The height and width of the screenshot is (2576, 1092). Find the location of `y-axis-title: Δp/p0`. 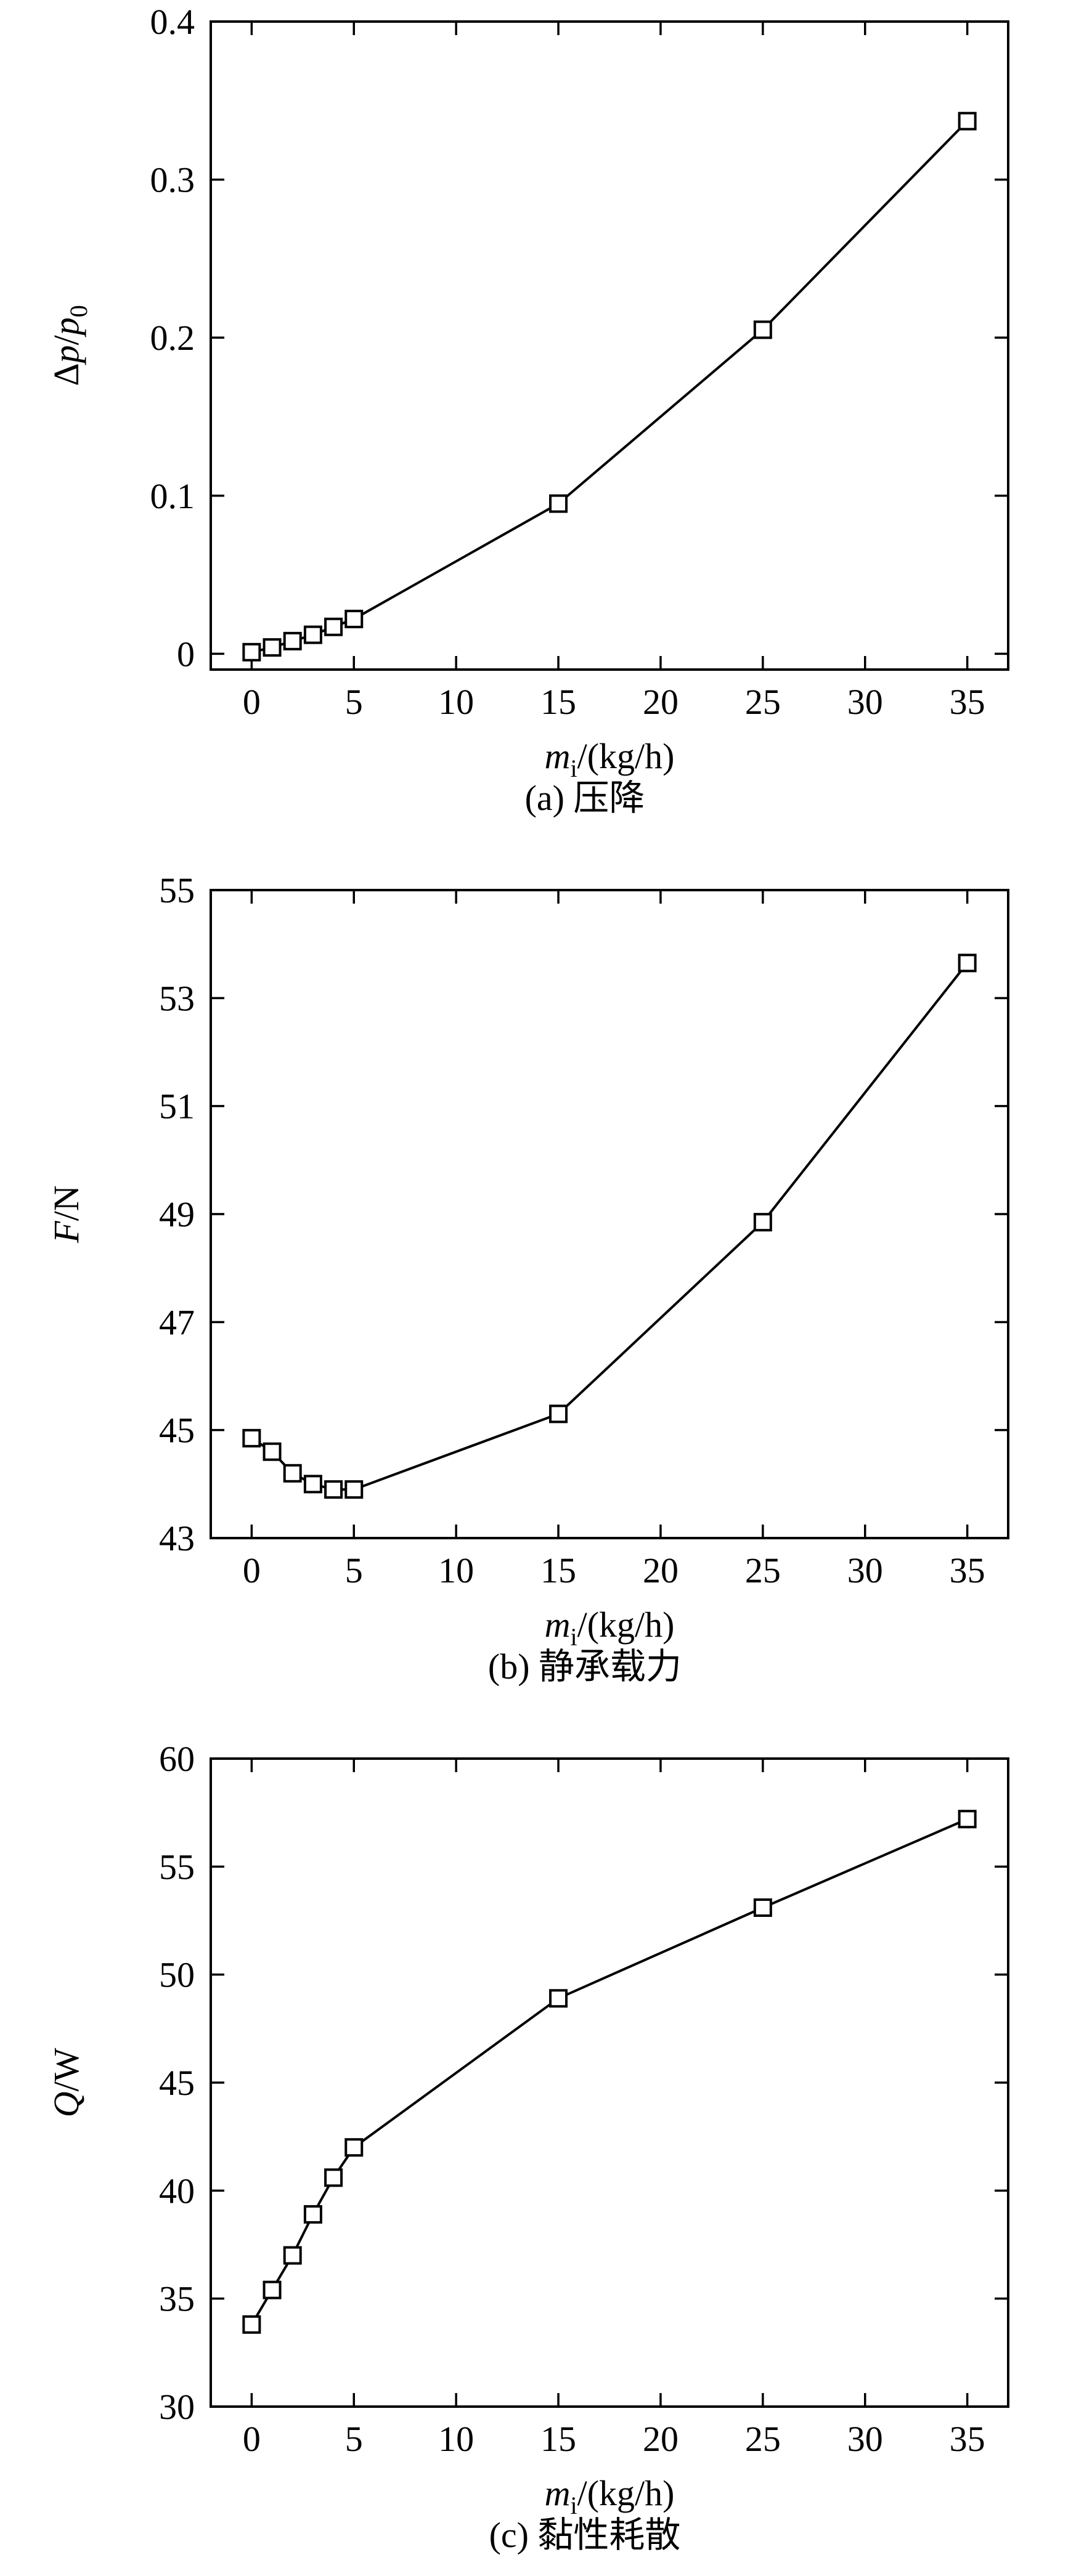

y-axis-title: Δp/p0 is located at coordinates (69, 345).